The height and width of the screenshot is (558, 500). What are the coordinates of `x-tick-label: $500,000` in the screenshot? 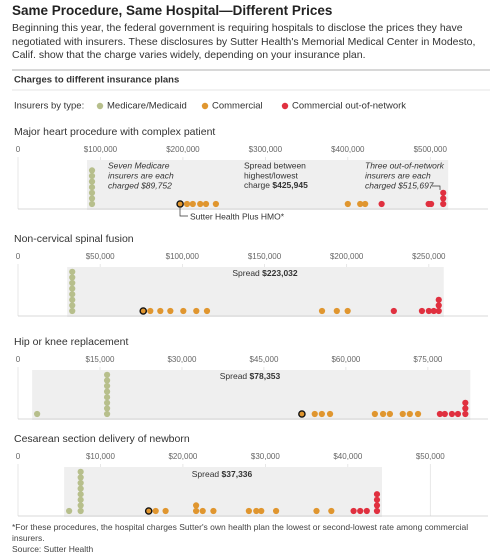 It's located at (431, 149).